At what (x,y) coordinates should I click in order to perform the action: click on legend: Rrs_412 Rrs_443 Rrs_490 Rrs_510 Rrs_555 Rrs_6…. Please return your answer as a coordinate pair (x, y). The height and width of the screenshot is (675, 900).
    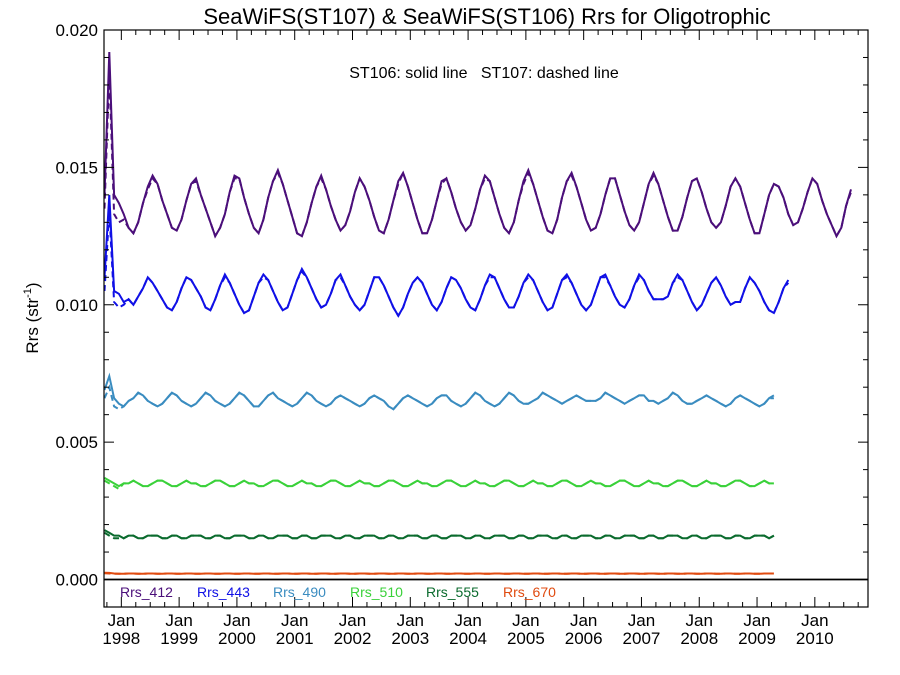
    Looking at the image, I should click on (338, 592).